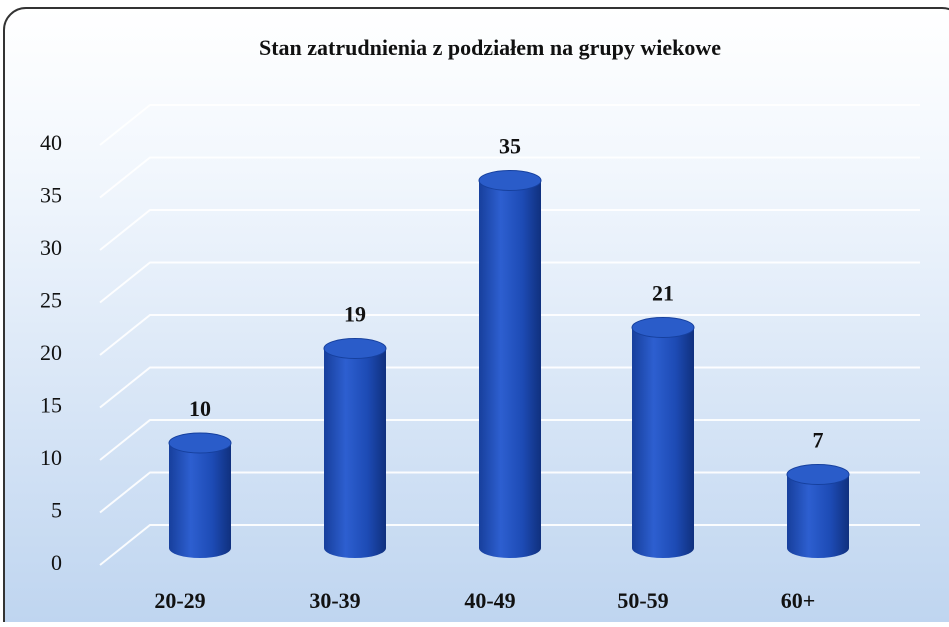 The height and width of the screenshot is (627, 949). What do you see at coordinates (56, 510) in the screenshot?
I see `y-tick-label: 5` at bounding box center [56, 510].